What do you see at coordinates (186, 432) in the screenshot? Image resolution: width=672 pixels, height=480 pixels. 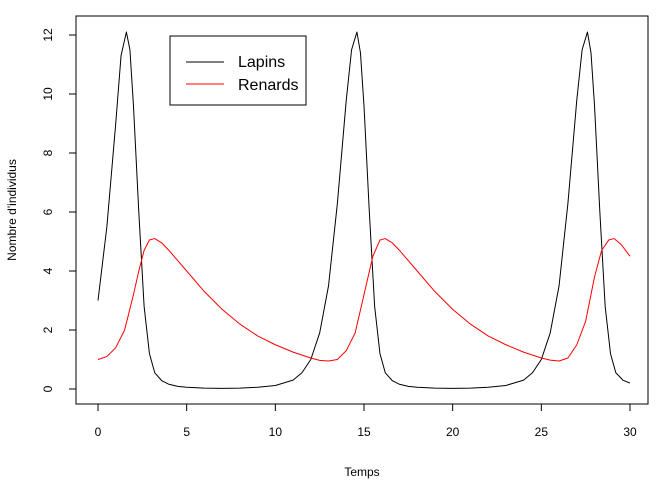 I see `x-tick-label: 5` at bounding box center [186, 432].